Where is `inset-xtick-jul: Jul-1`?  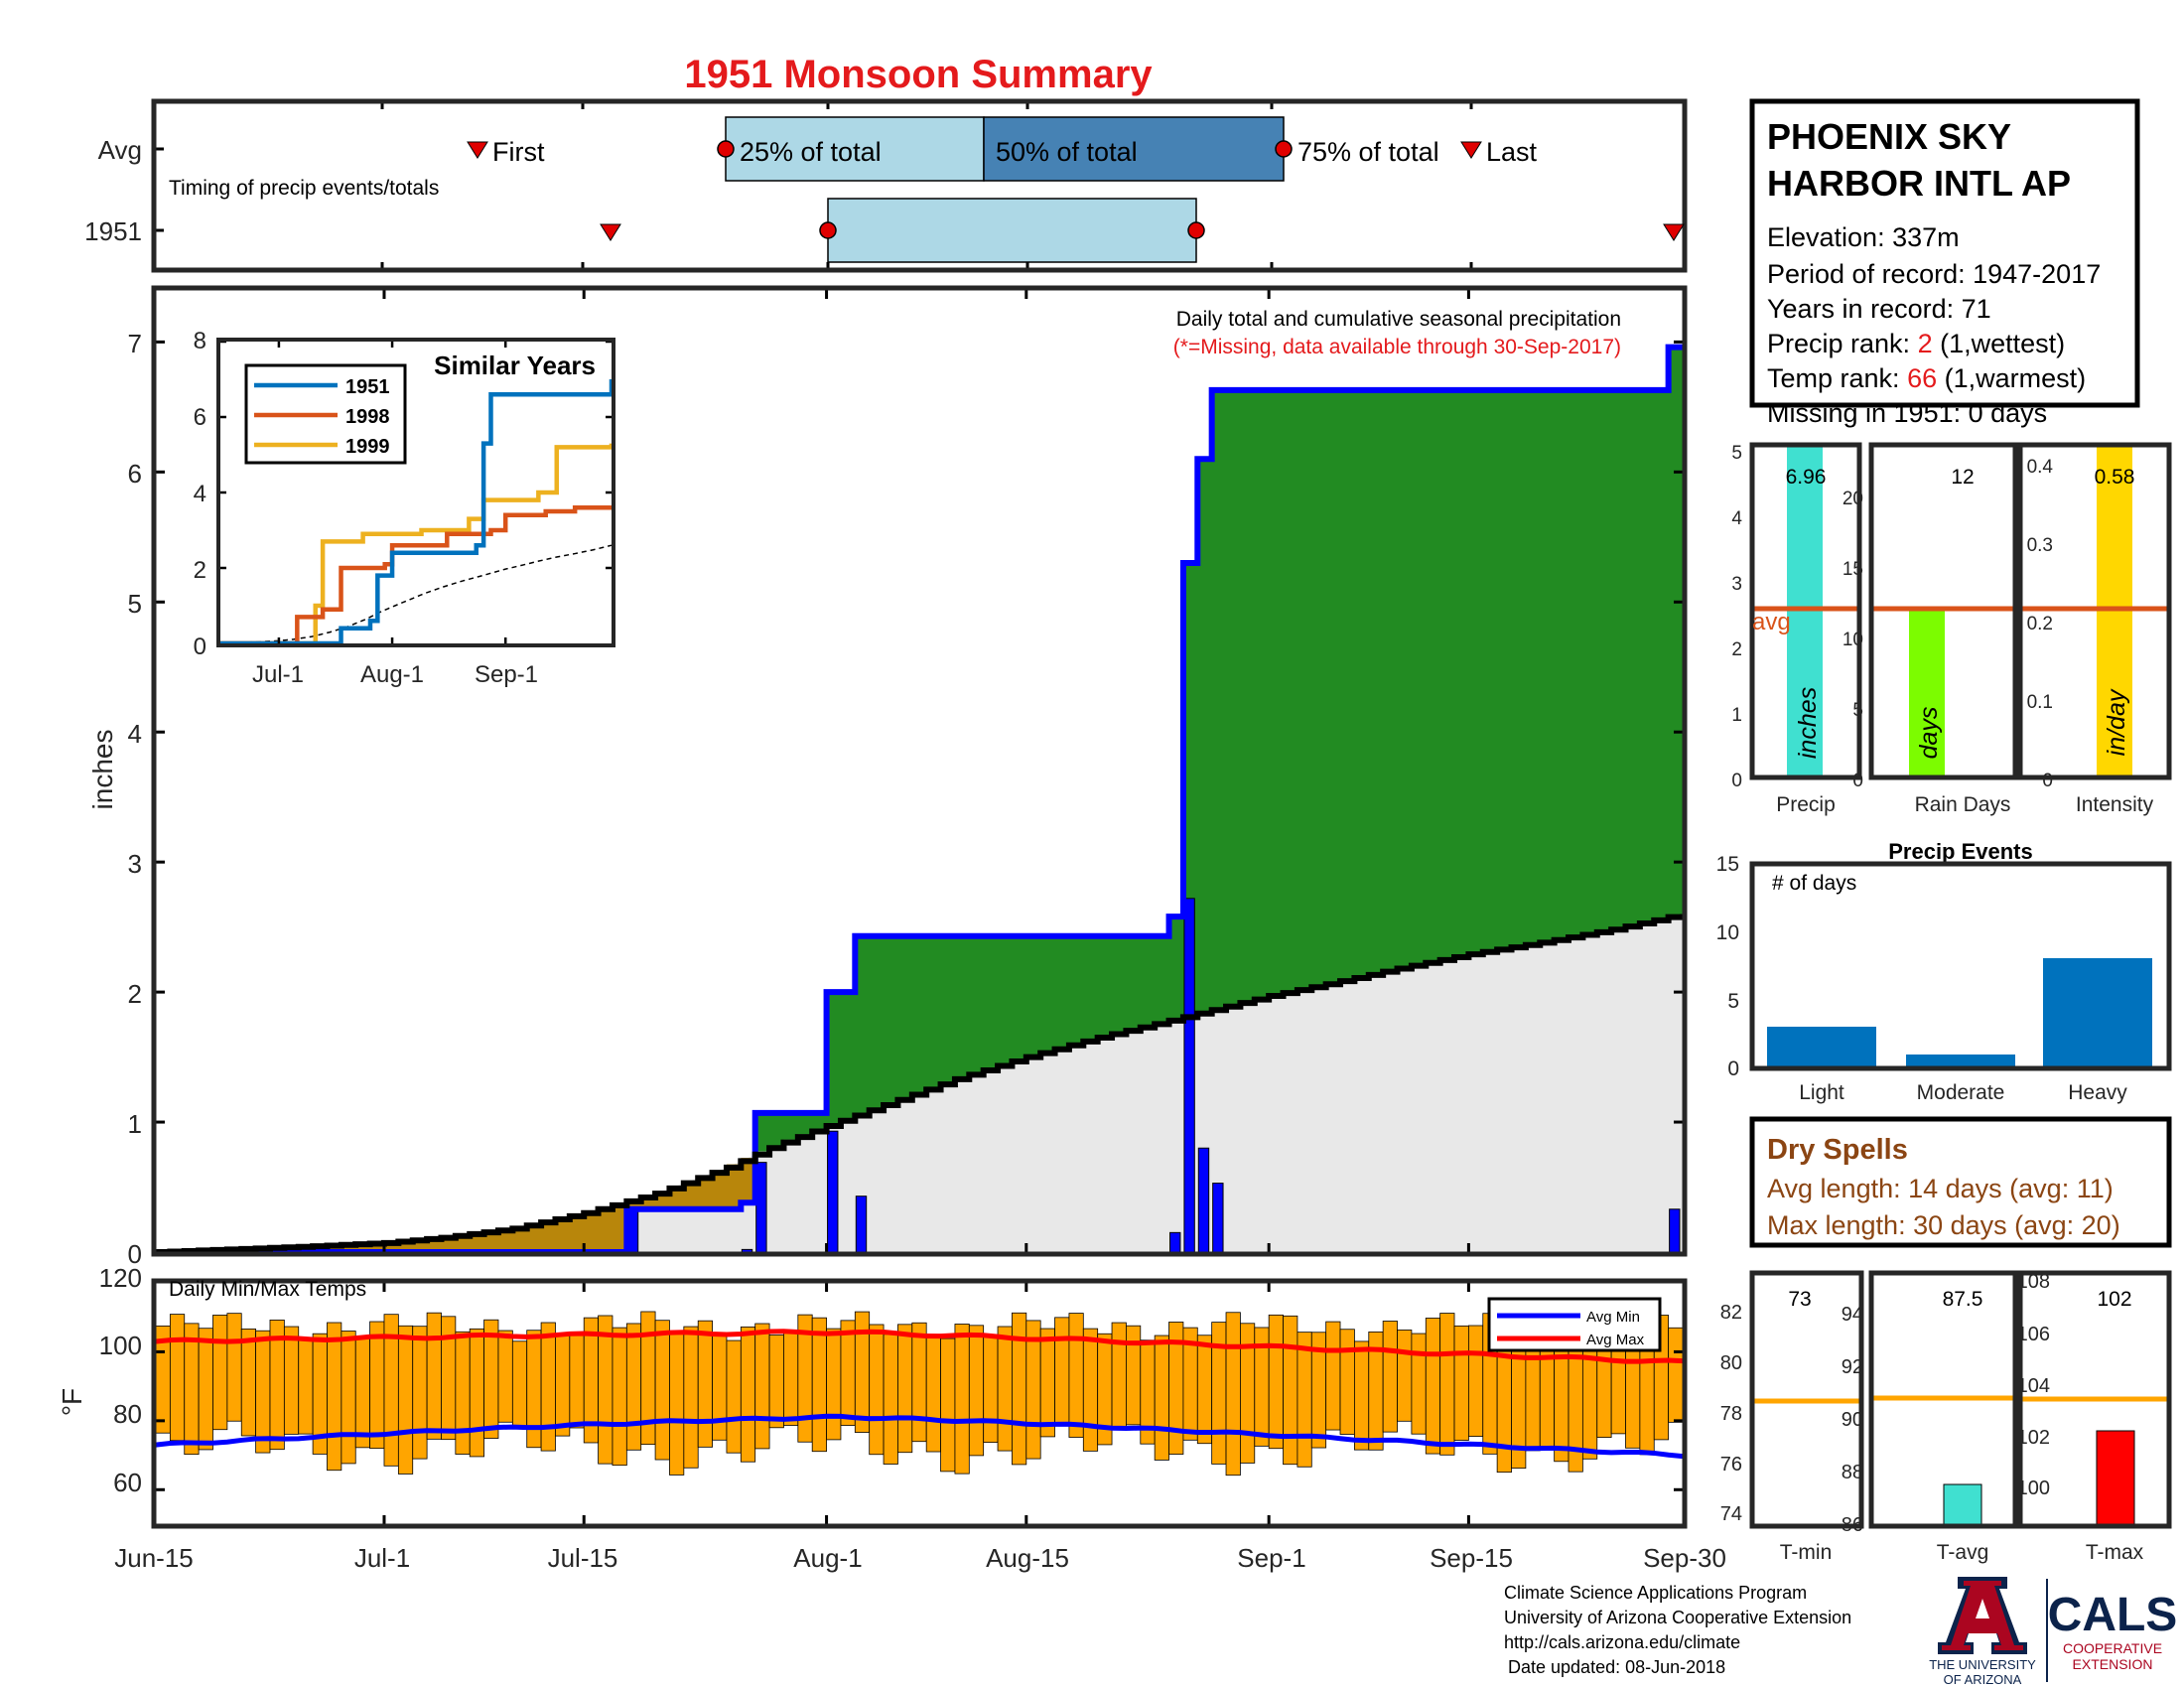 inset-xtick-jul: Jul-1 is located at coordinates (278, 674).